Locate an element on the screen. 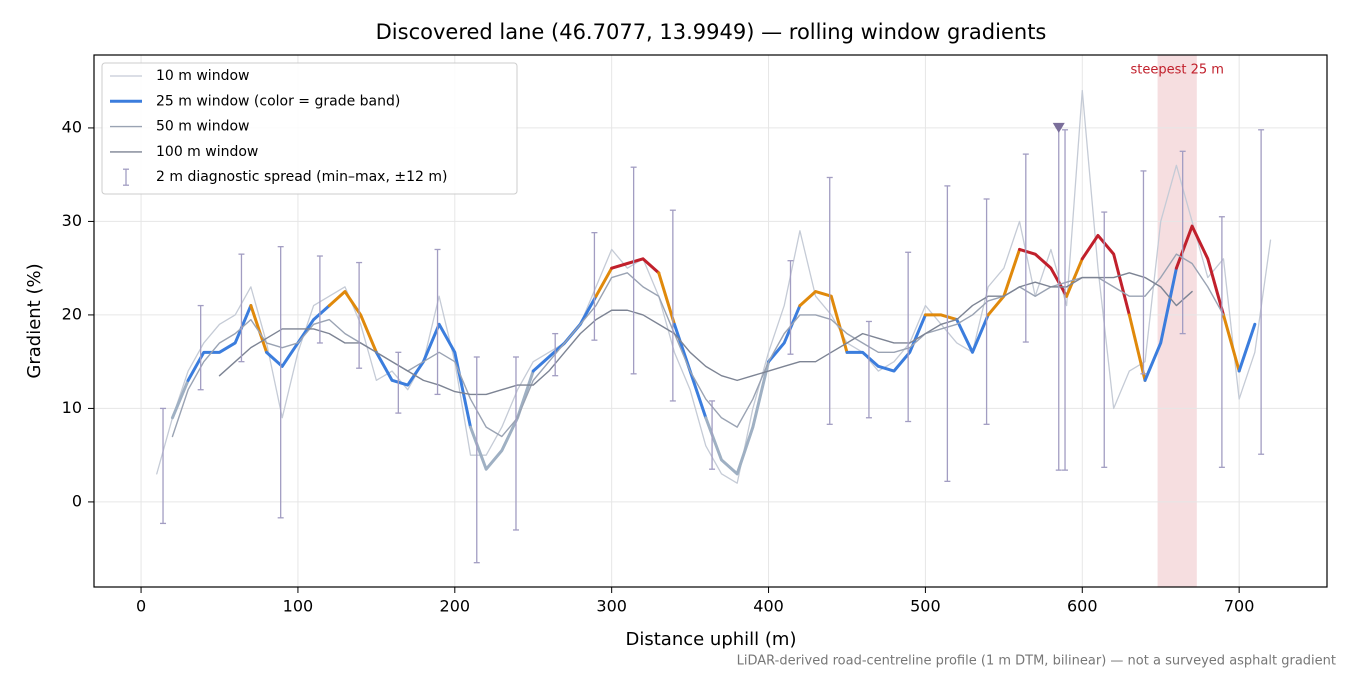  x-tick-label: 700 is located at coordinates (1239, 606).